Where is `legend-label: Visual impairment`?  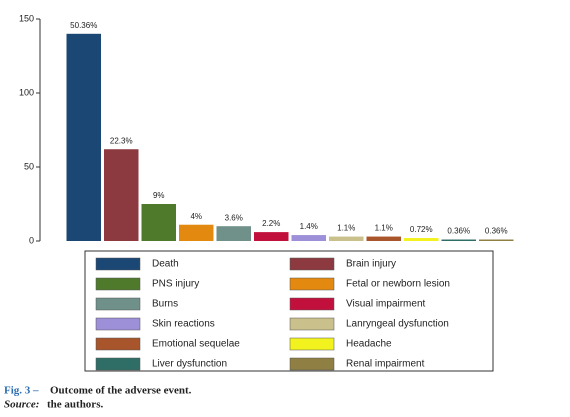
legend-label: Visual impairment is located at coordinates (386, 304).